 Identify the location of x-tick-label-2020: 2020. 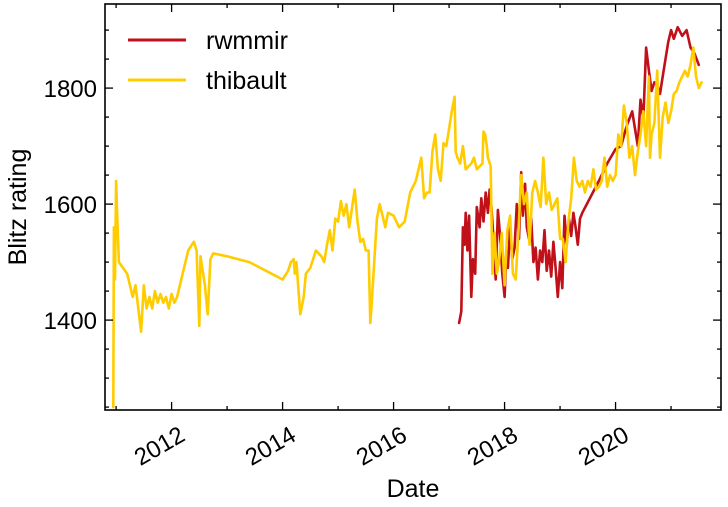
(604, 446).